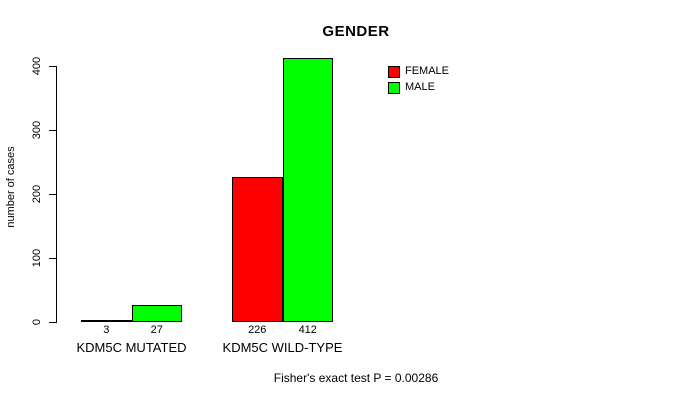  Describe the element at coordinates (37, 66) in the screenshot. I see `y-tick-label: 400` at that location.